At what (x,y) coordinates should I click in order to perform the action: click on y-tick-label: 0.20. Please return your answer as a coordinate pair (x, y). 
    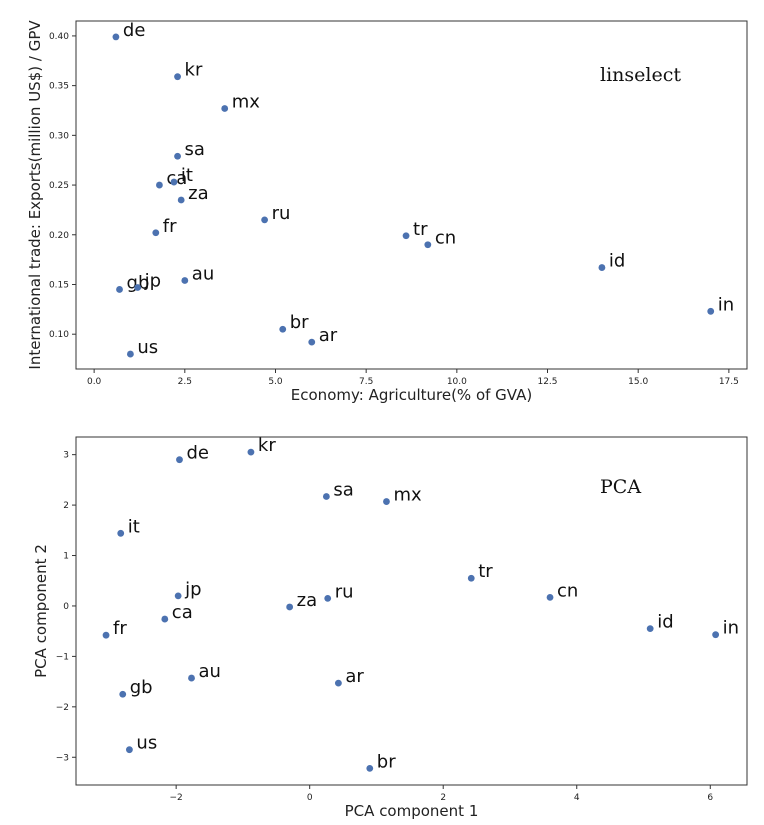
    Looking at the image, I should click on (59, 236).